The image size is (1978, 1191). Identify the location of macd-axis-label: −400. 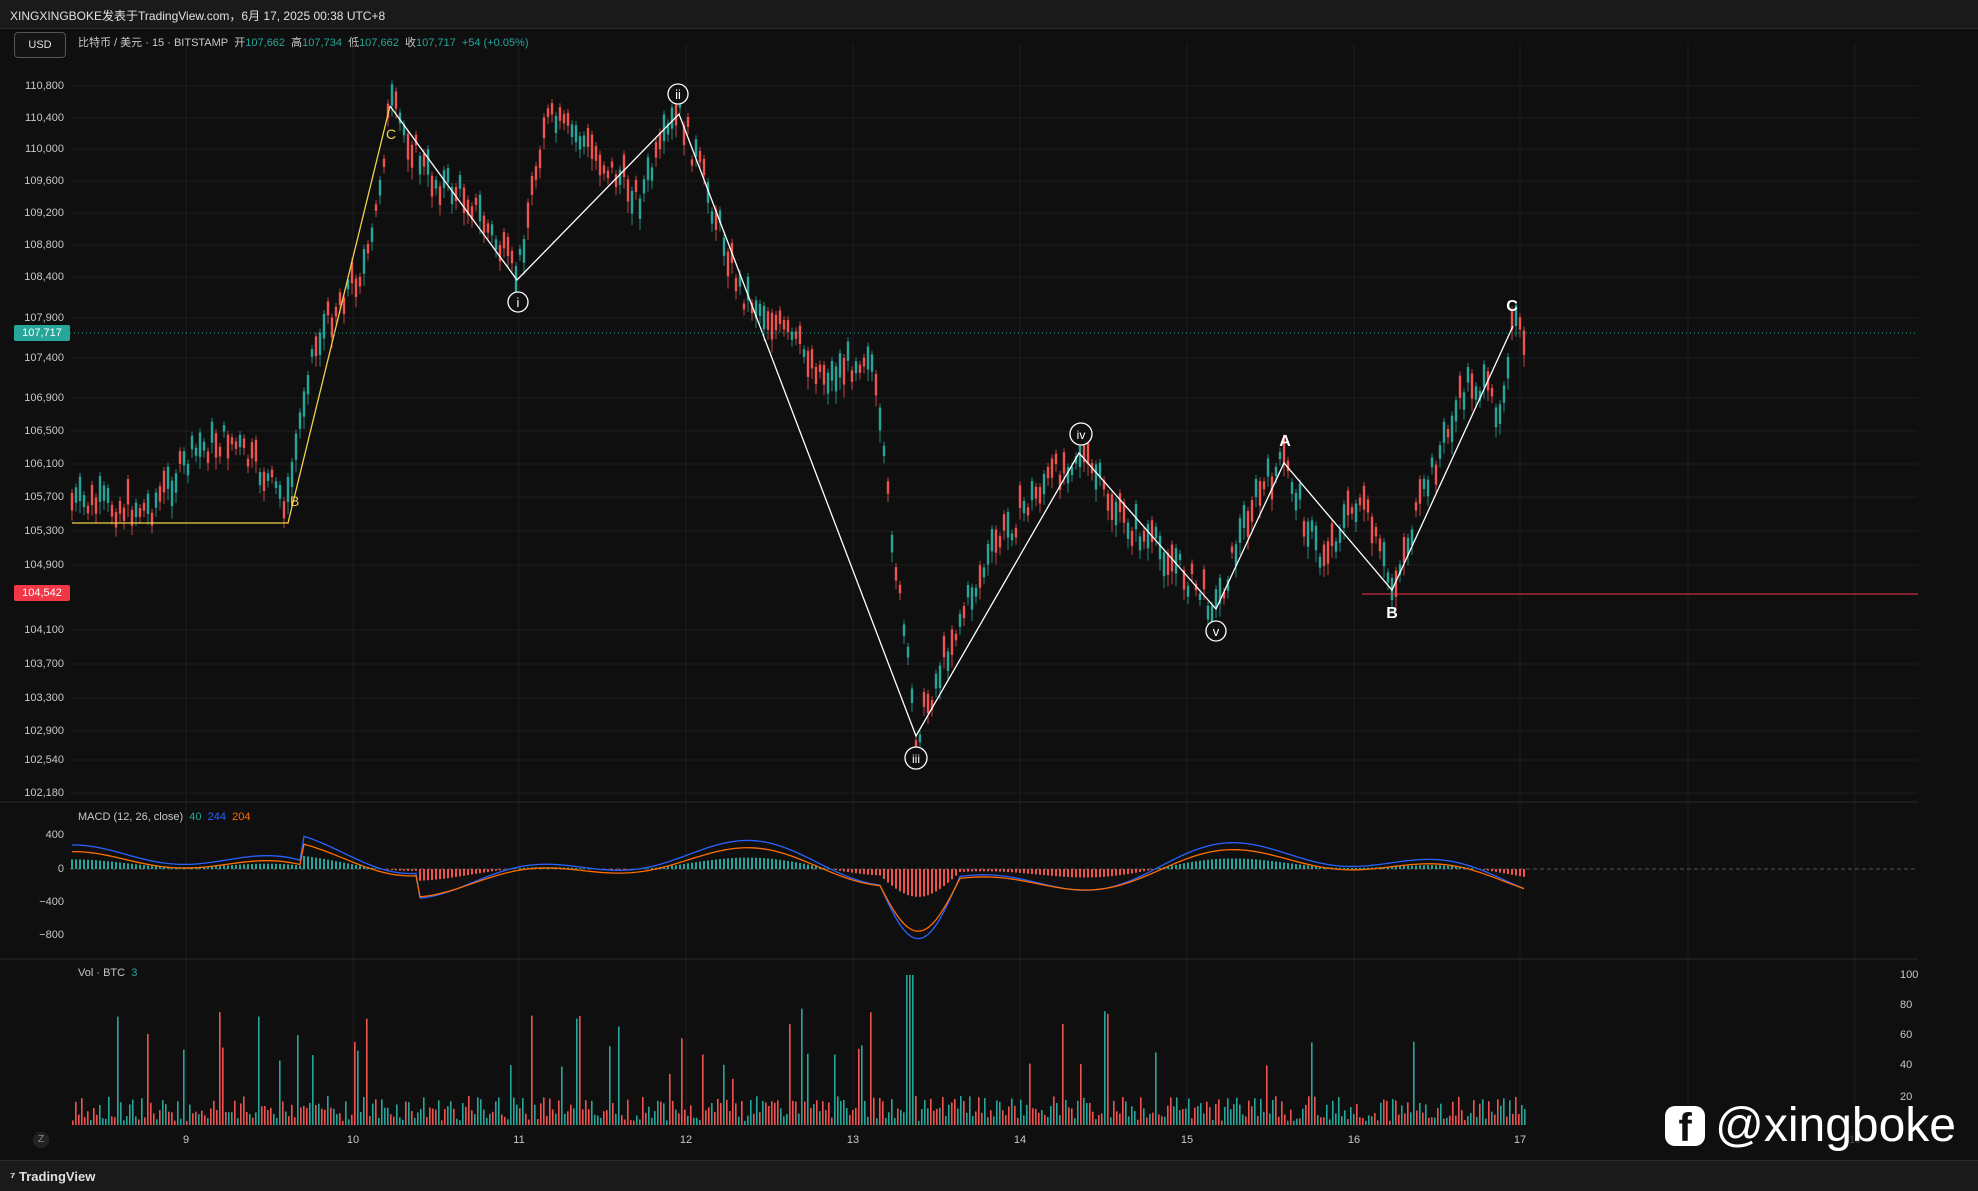
(32, 902).